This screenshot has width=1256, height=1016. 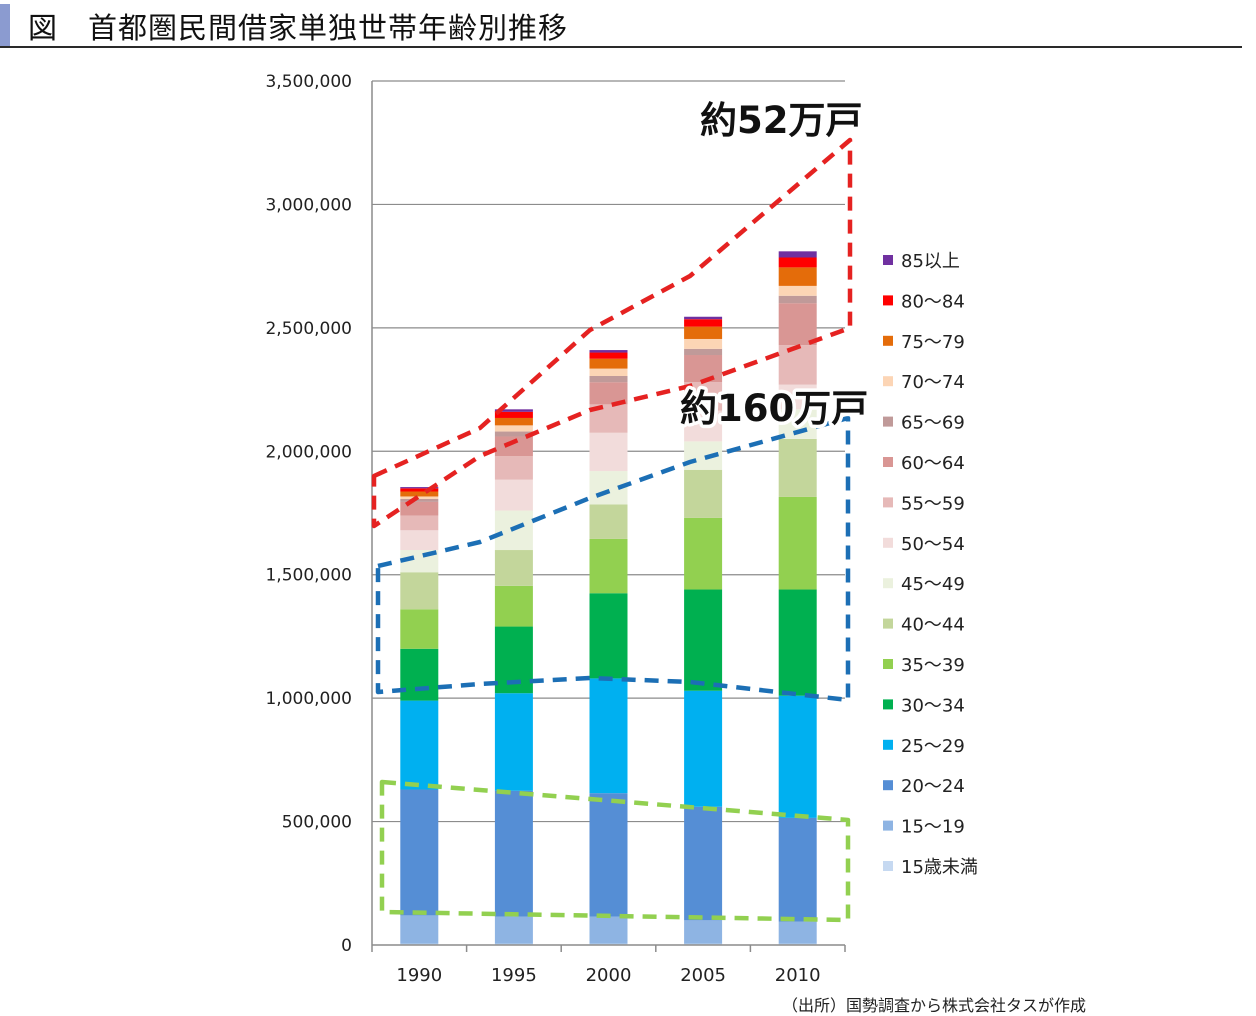 I want to click on x-tick-label: 2005, so click(x=703, y=975).